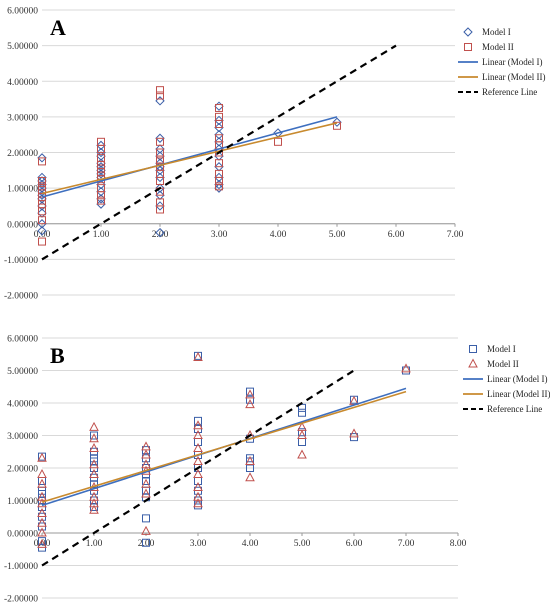 This screenshot has width=550, height=610. Describe the element at coordinates (503, 364) in the screenshot. I see `legend-label: Model II` at that location.